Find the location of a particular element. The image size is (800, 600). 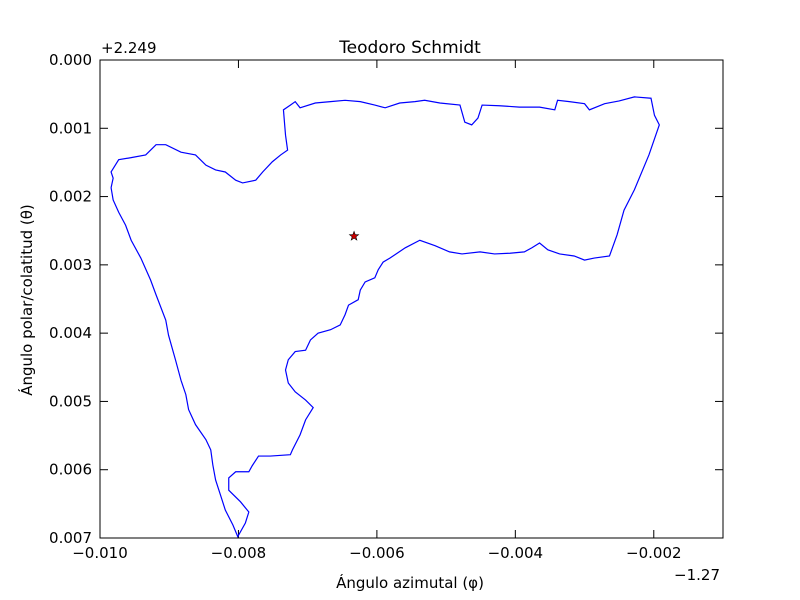

y-axis-label: Ángulo polar/colatitud (θ) is located at coordinates (26, 300).